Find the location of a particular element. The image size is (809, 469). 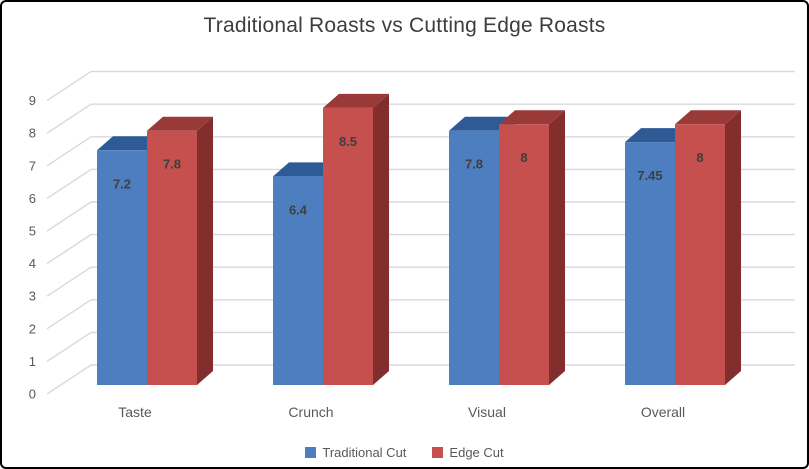

bar-data-label: 7.2 is located at coordinates (122, 183).